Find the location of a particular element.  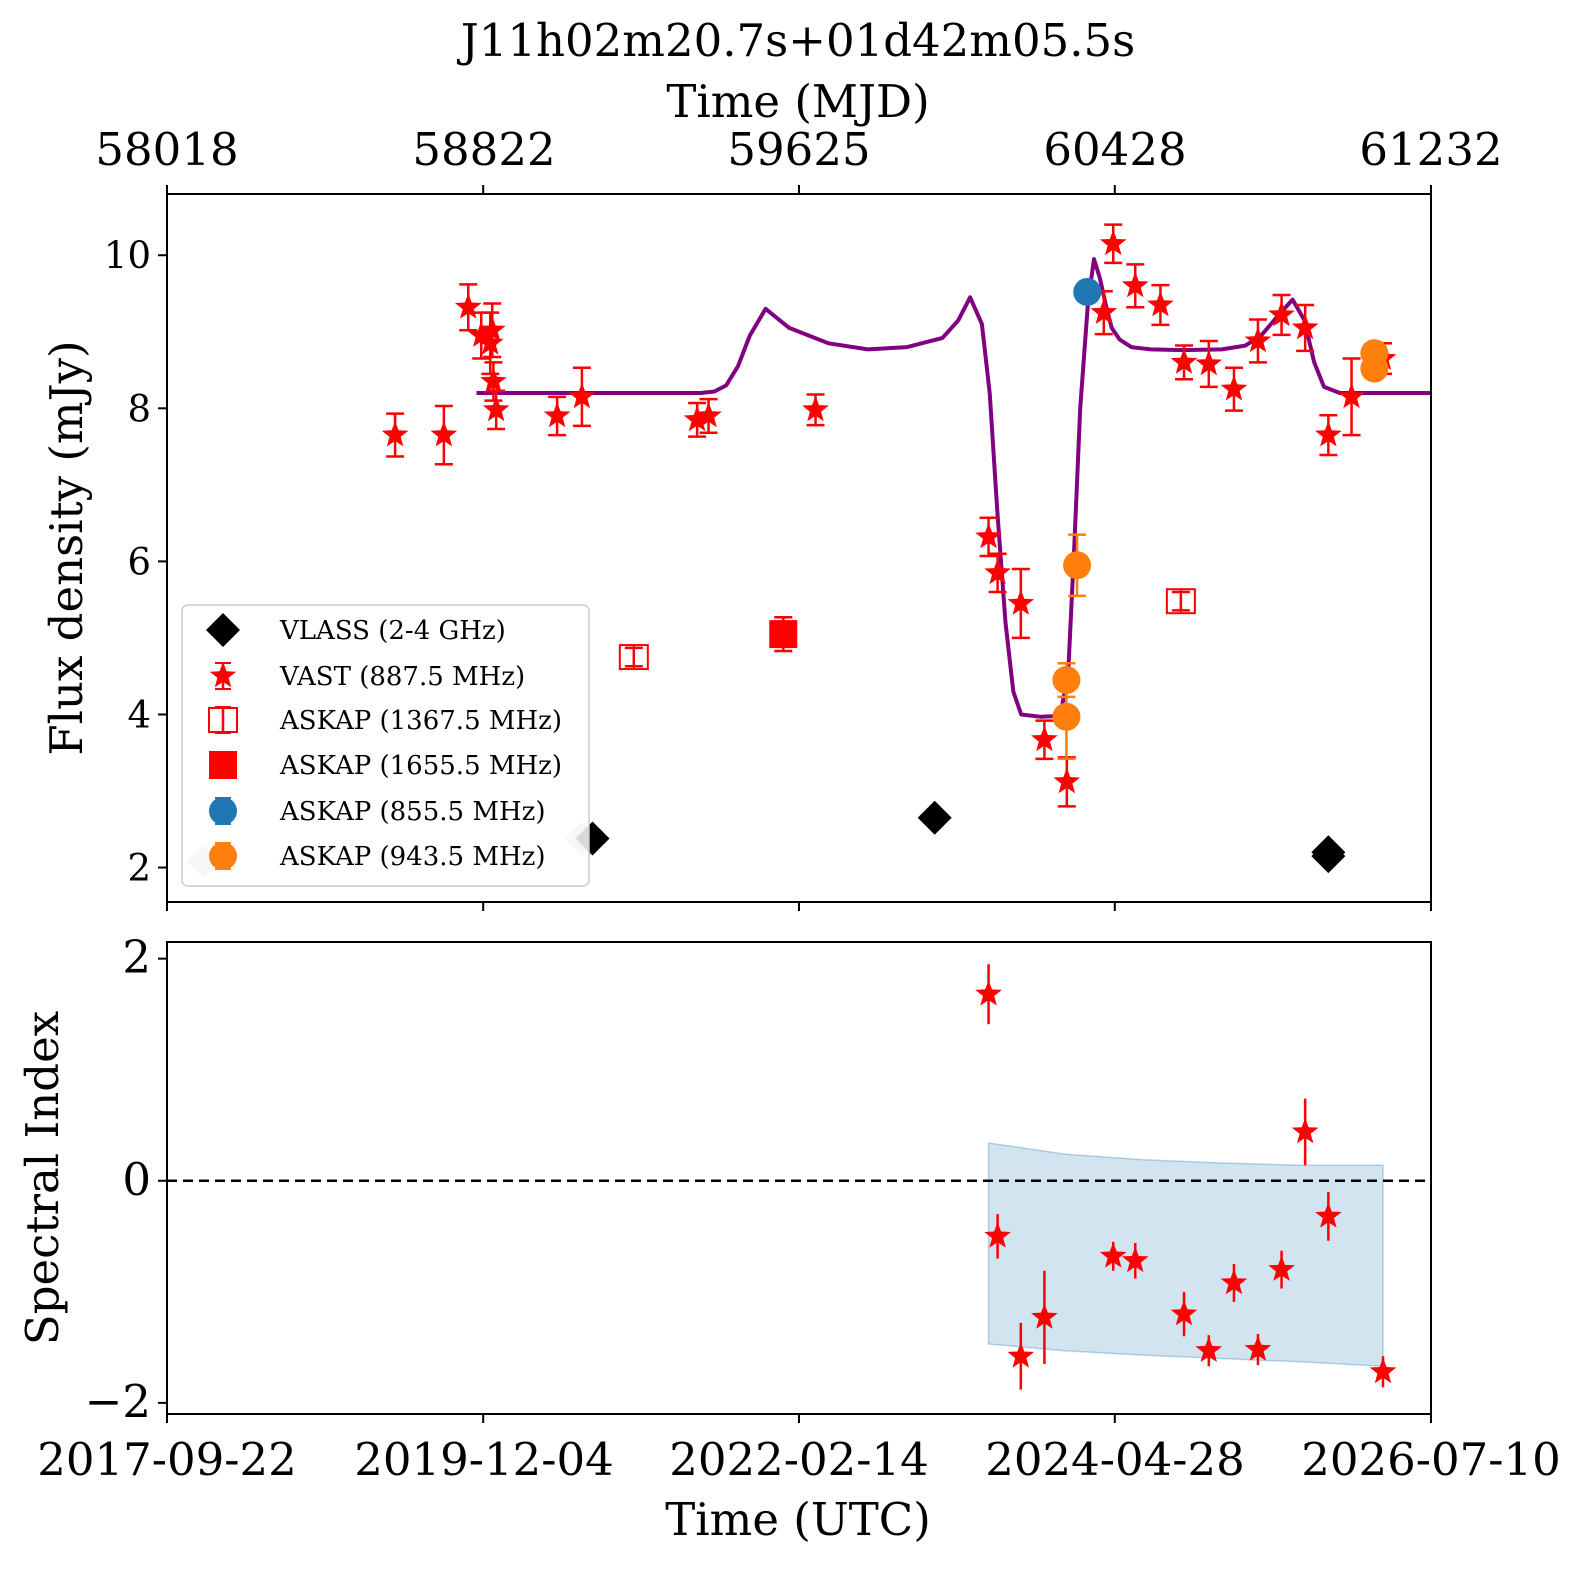

mjd-tick-label: 58822 is located at coordinates (483, 149).